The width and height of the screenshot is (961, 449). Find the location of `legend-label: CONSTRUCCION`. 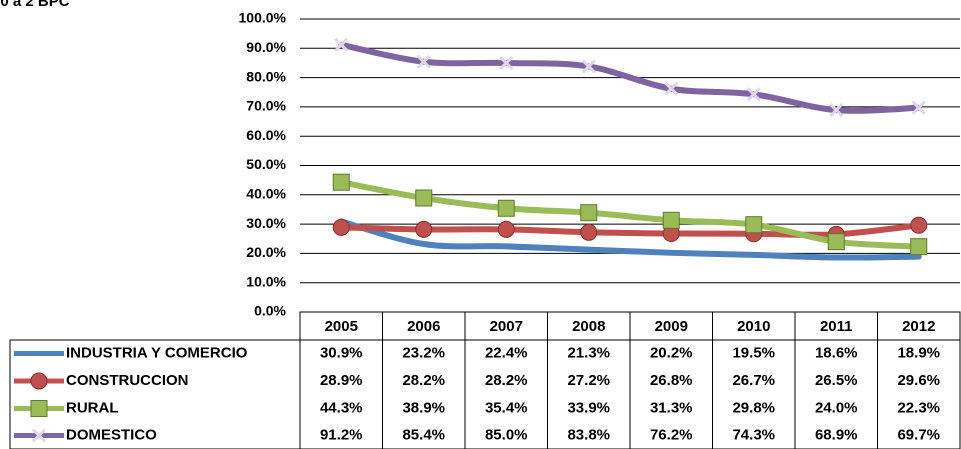

legend-label: CONSTRUCCION is located at coordinates (127, 380).